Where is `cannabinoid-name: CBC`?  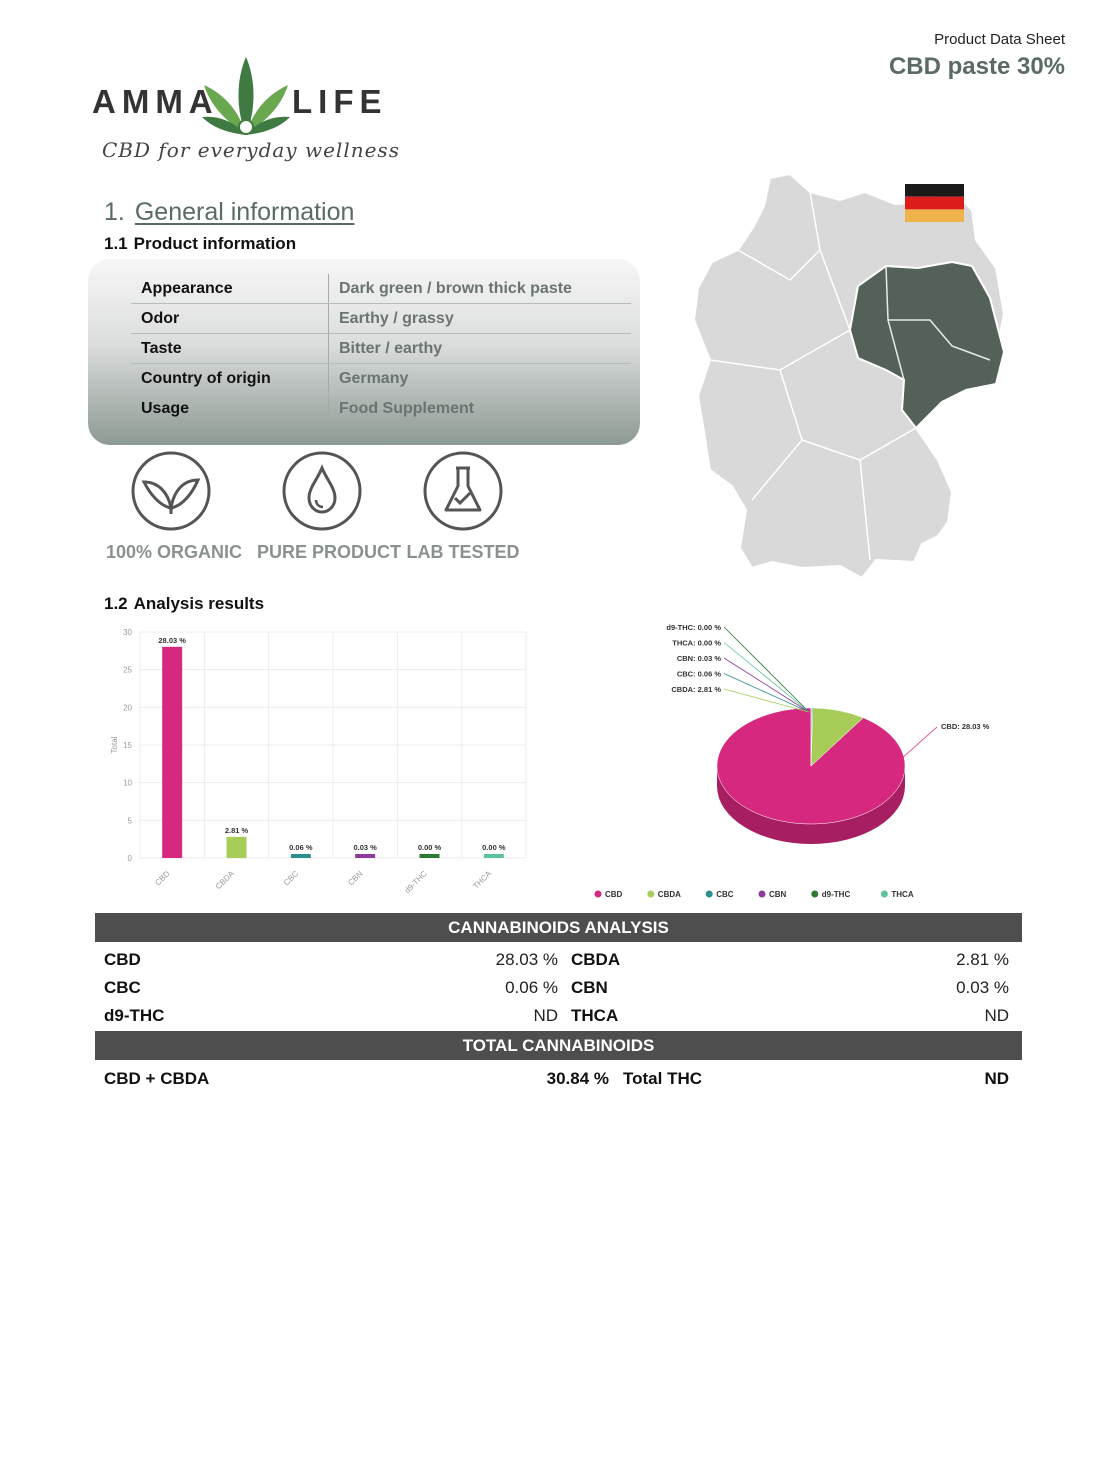 cannabinoid-name: CBC is located at coordinates (122, 987).